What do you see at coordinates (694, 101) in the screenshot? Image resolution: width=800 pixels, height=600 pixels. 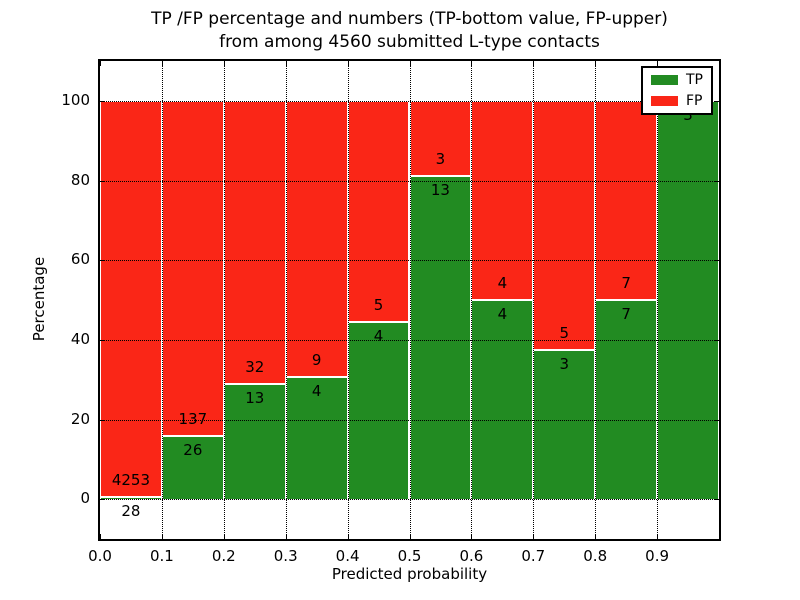 I see `fp-legend-label: FP` at bounding box center [694, 101].